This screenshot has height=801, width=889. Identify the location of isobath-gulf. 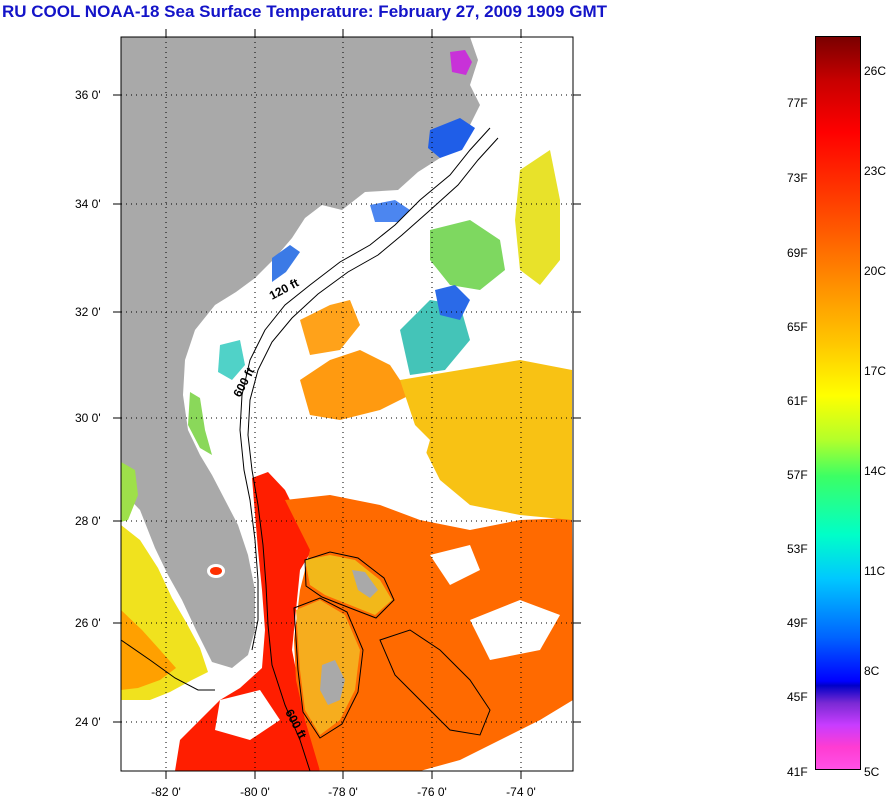
(168, 665).